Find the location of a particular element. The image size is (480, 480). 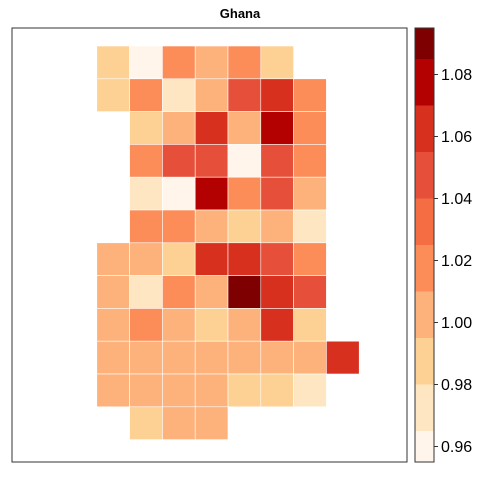

colorbar-tick-label: 1.02 is located at coordinates (456, 261).